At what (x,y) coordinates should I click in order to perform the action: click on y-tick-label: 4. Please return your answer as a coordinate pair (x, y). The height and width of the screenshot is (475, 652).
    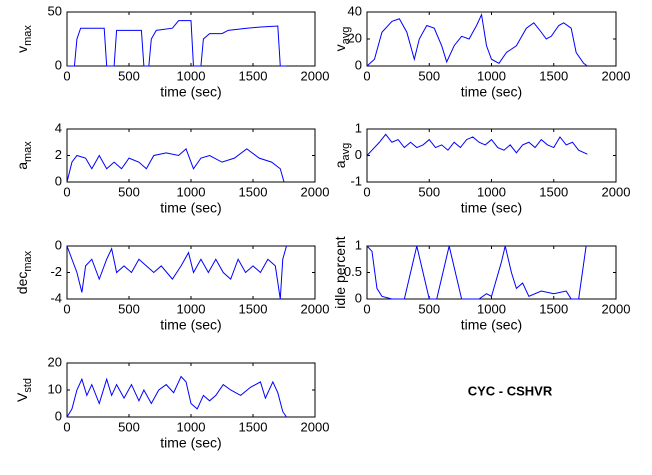
    Looking at the image, I should click on (58, 127).